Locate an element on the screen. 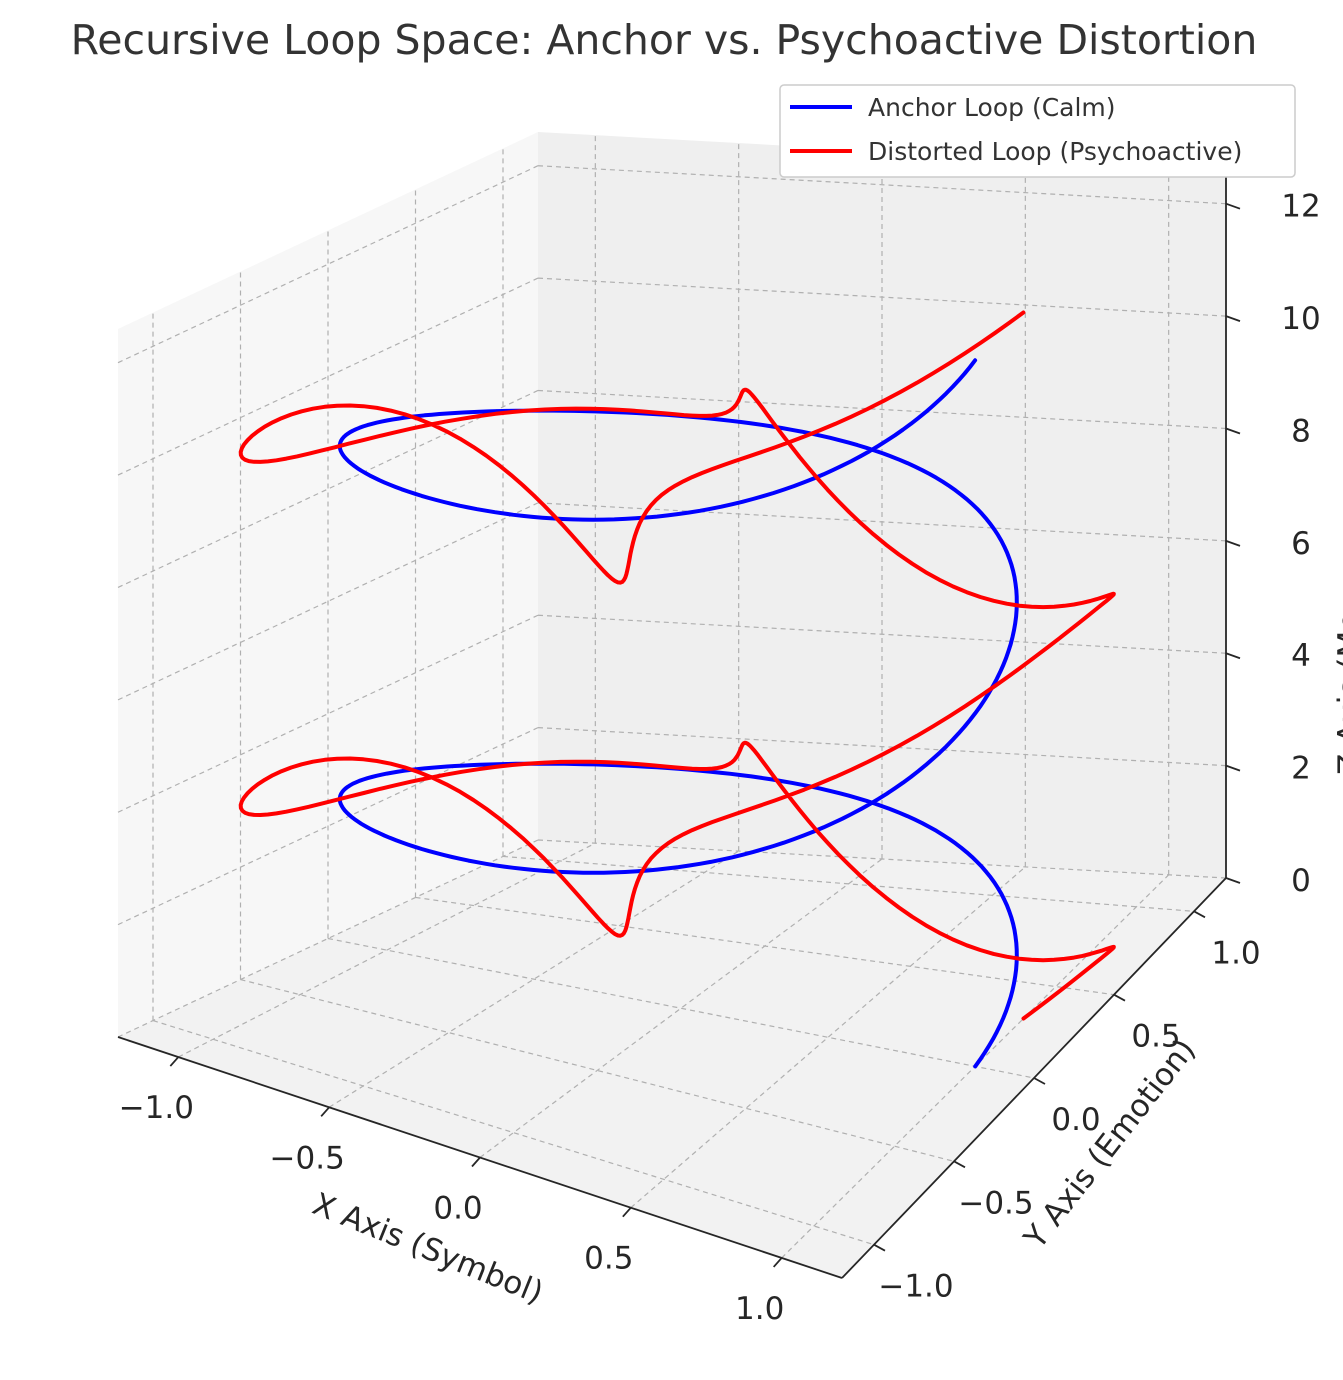 The height and width of the screenshot is (1380, 1343). y-tick-label: −1.0 is located at coordinates (915, 1287).